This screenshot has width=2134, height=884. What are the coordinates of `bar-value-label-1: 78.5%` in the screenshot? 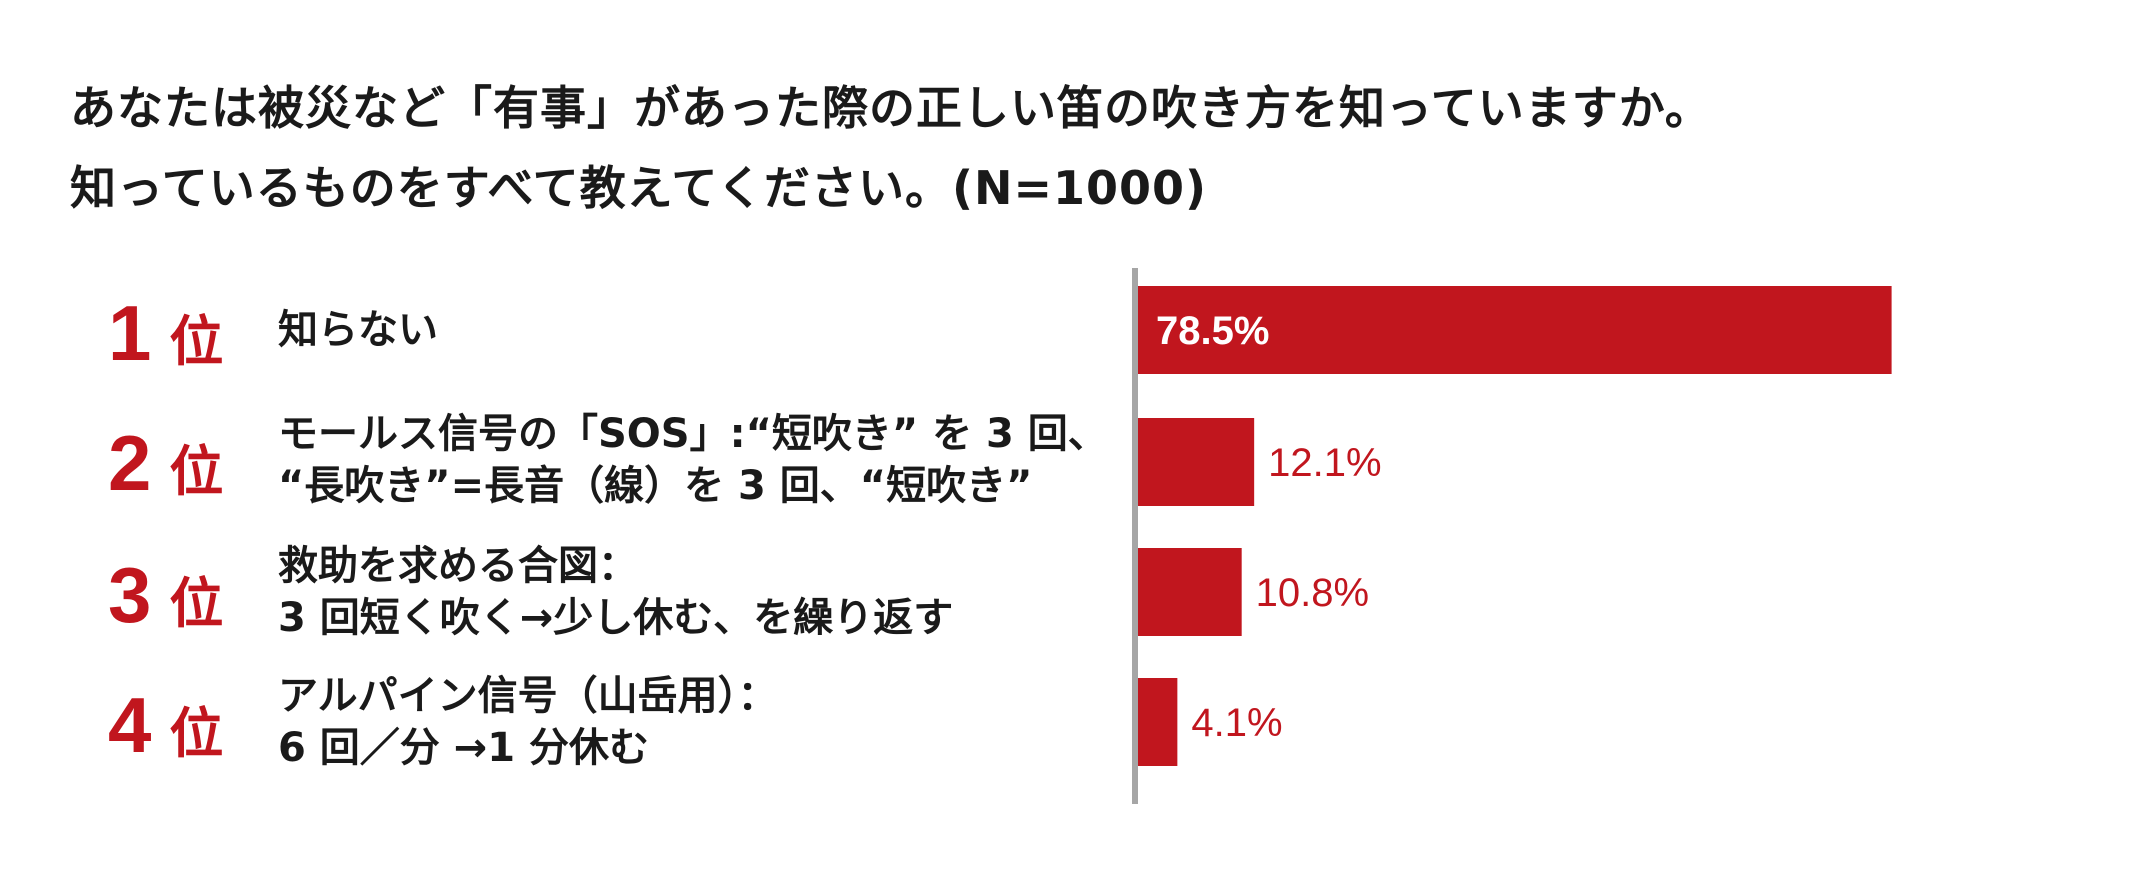 It's located at (1212, 331).